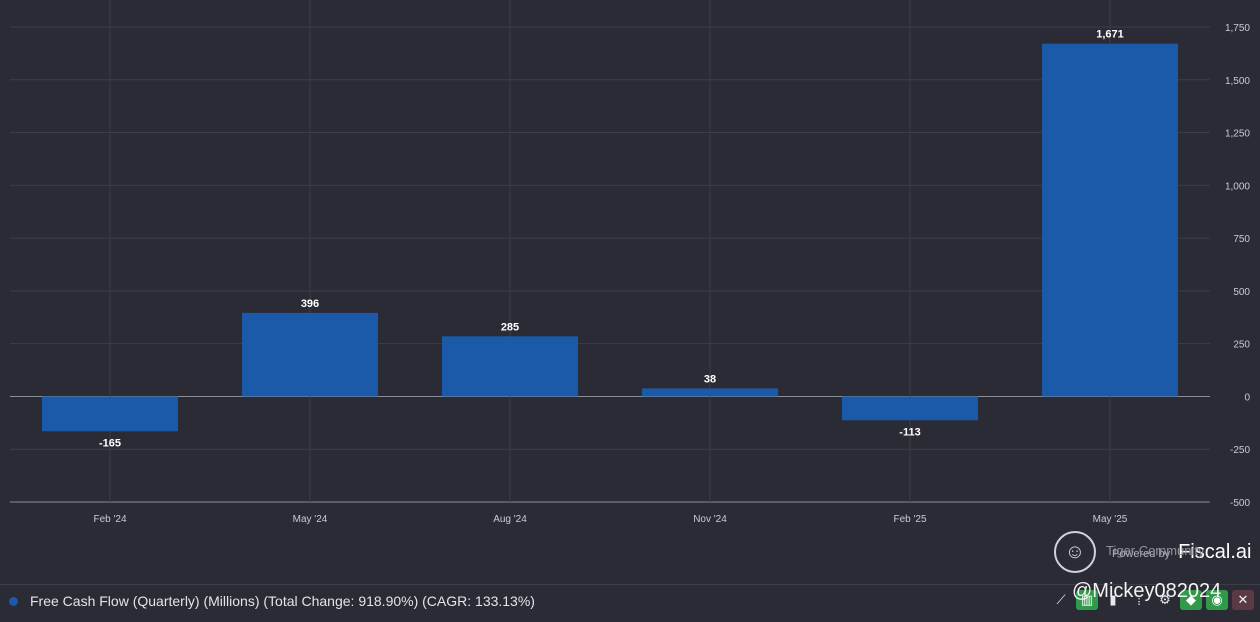  Describe the element at coordinates (1237, 186) in the screenshot. I see `y-tick-label: 1,000` at that location.